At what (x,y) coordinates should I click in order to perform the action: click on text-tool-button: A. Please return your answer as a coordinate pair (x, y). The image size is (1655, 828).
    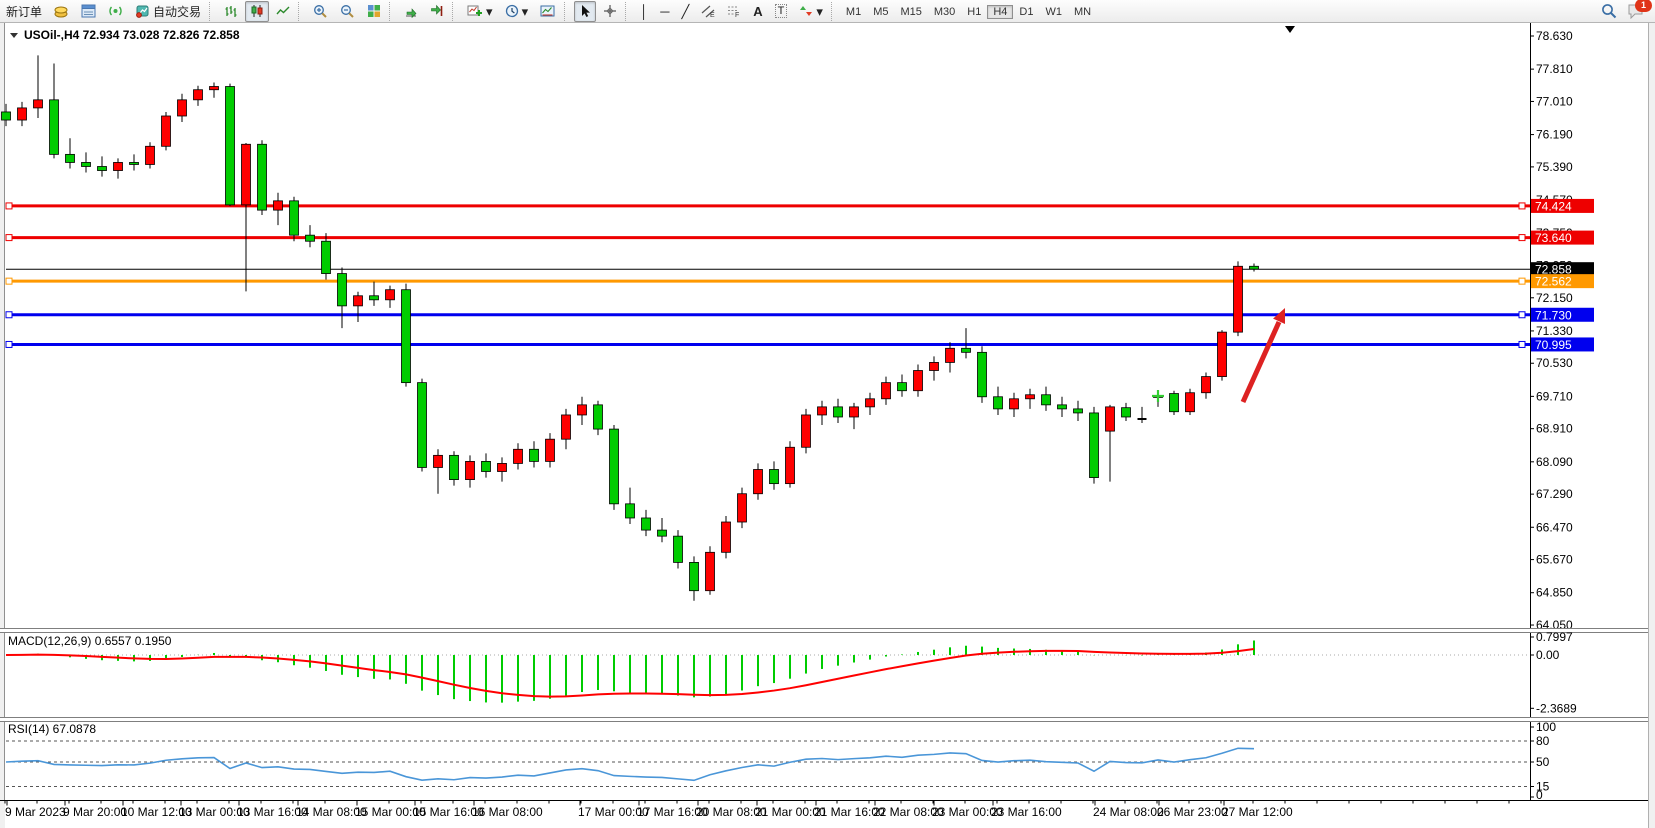
    Looking at the image, I should click on (758, 11).